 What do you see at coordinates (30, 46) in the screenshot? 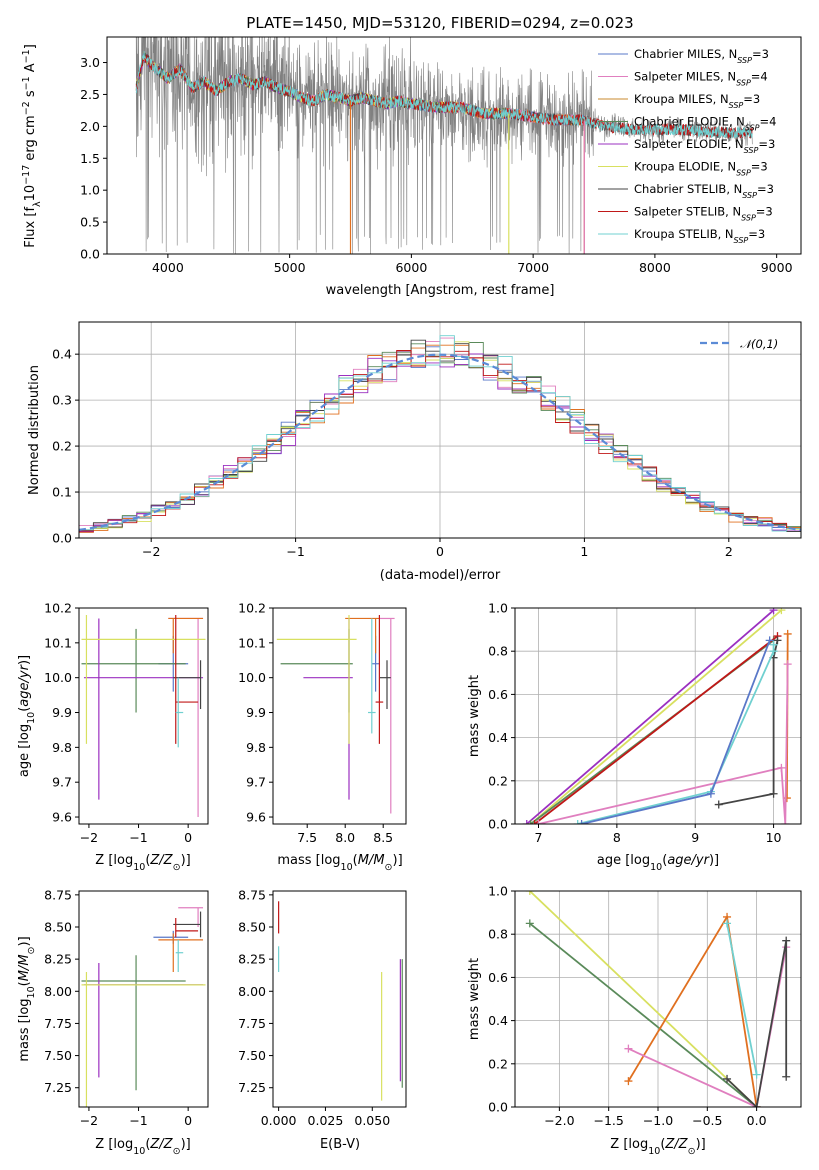
I see `label-part: ]` at bounding box center [30, 46].